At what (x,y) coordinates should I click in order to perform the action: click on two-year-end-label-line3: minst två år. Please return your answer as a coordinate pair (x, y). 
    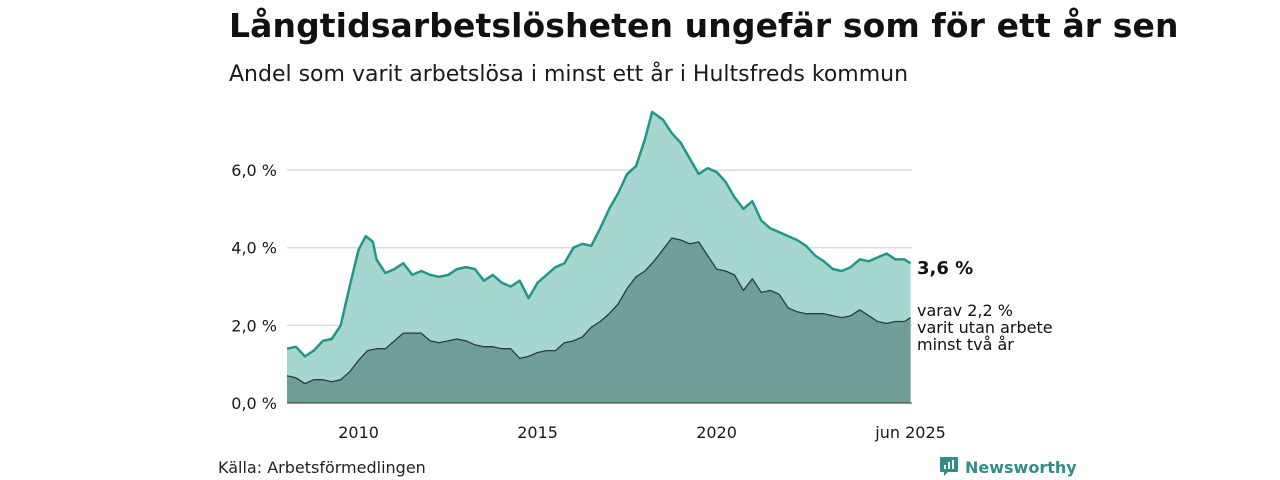
    Looking at the image, I should click on (965, 344).